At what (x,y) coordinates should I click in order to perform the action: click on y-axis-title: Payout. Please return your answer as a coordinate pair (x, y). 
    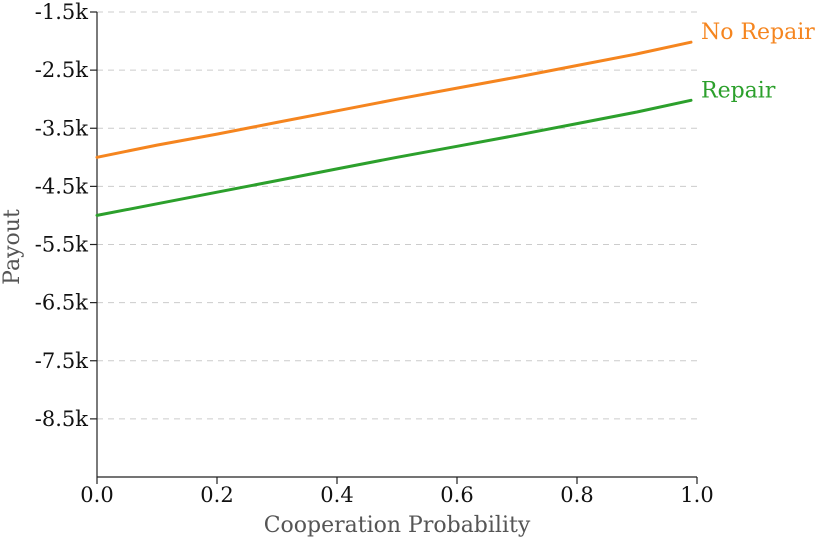
    Looking at the image, I should click on (12, 247).